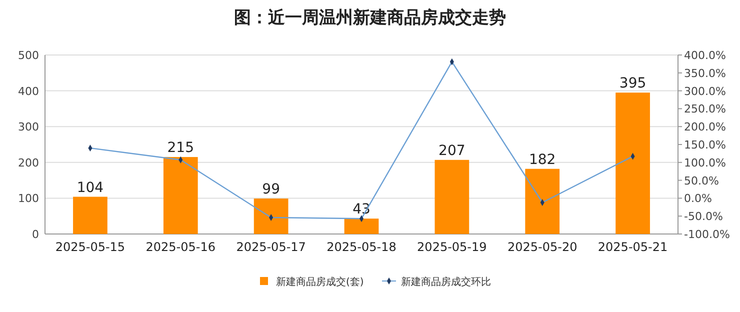 Image resolution: width=740 pixels, height=312 pixels. I want to click on data-label: 395, so click(632, 84).